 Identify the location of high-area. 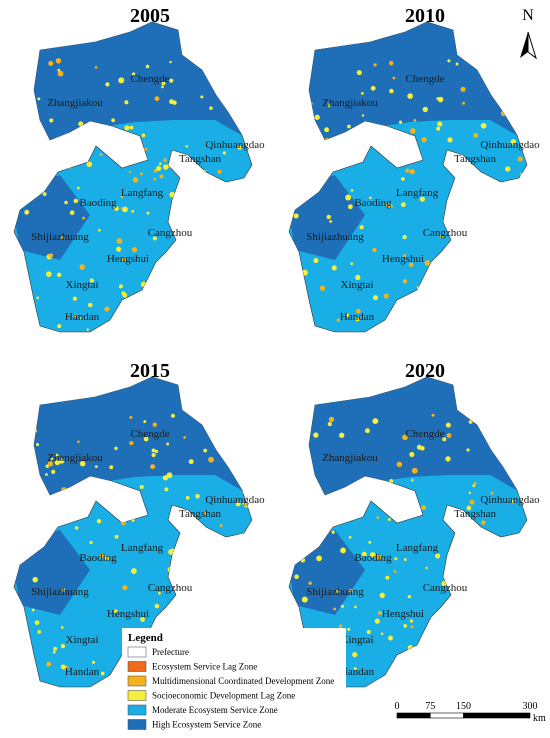
(133, 496).